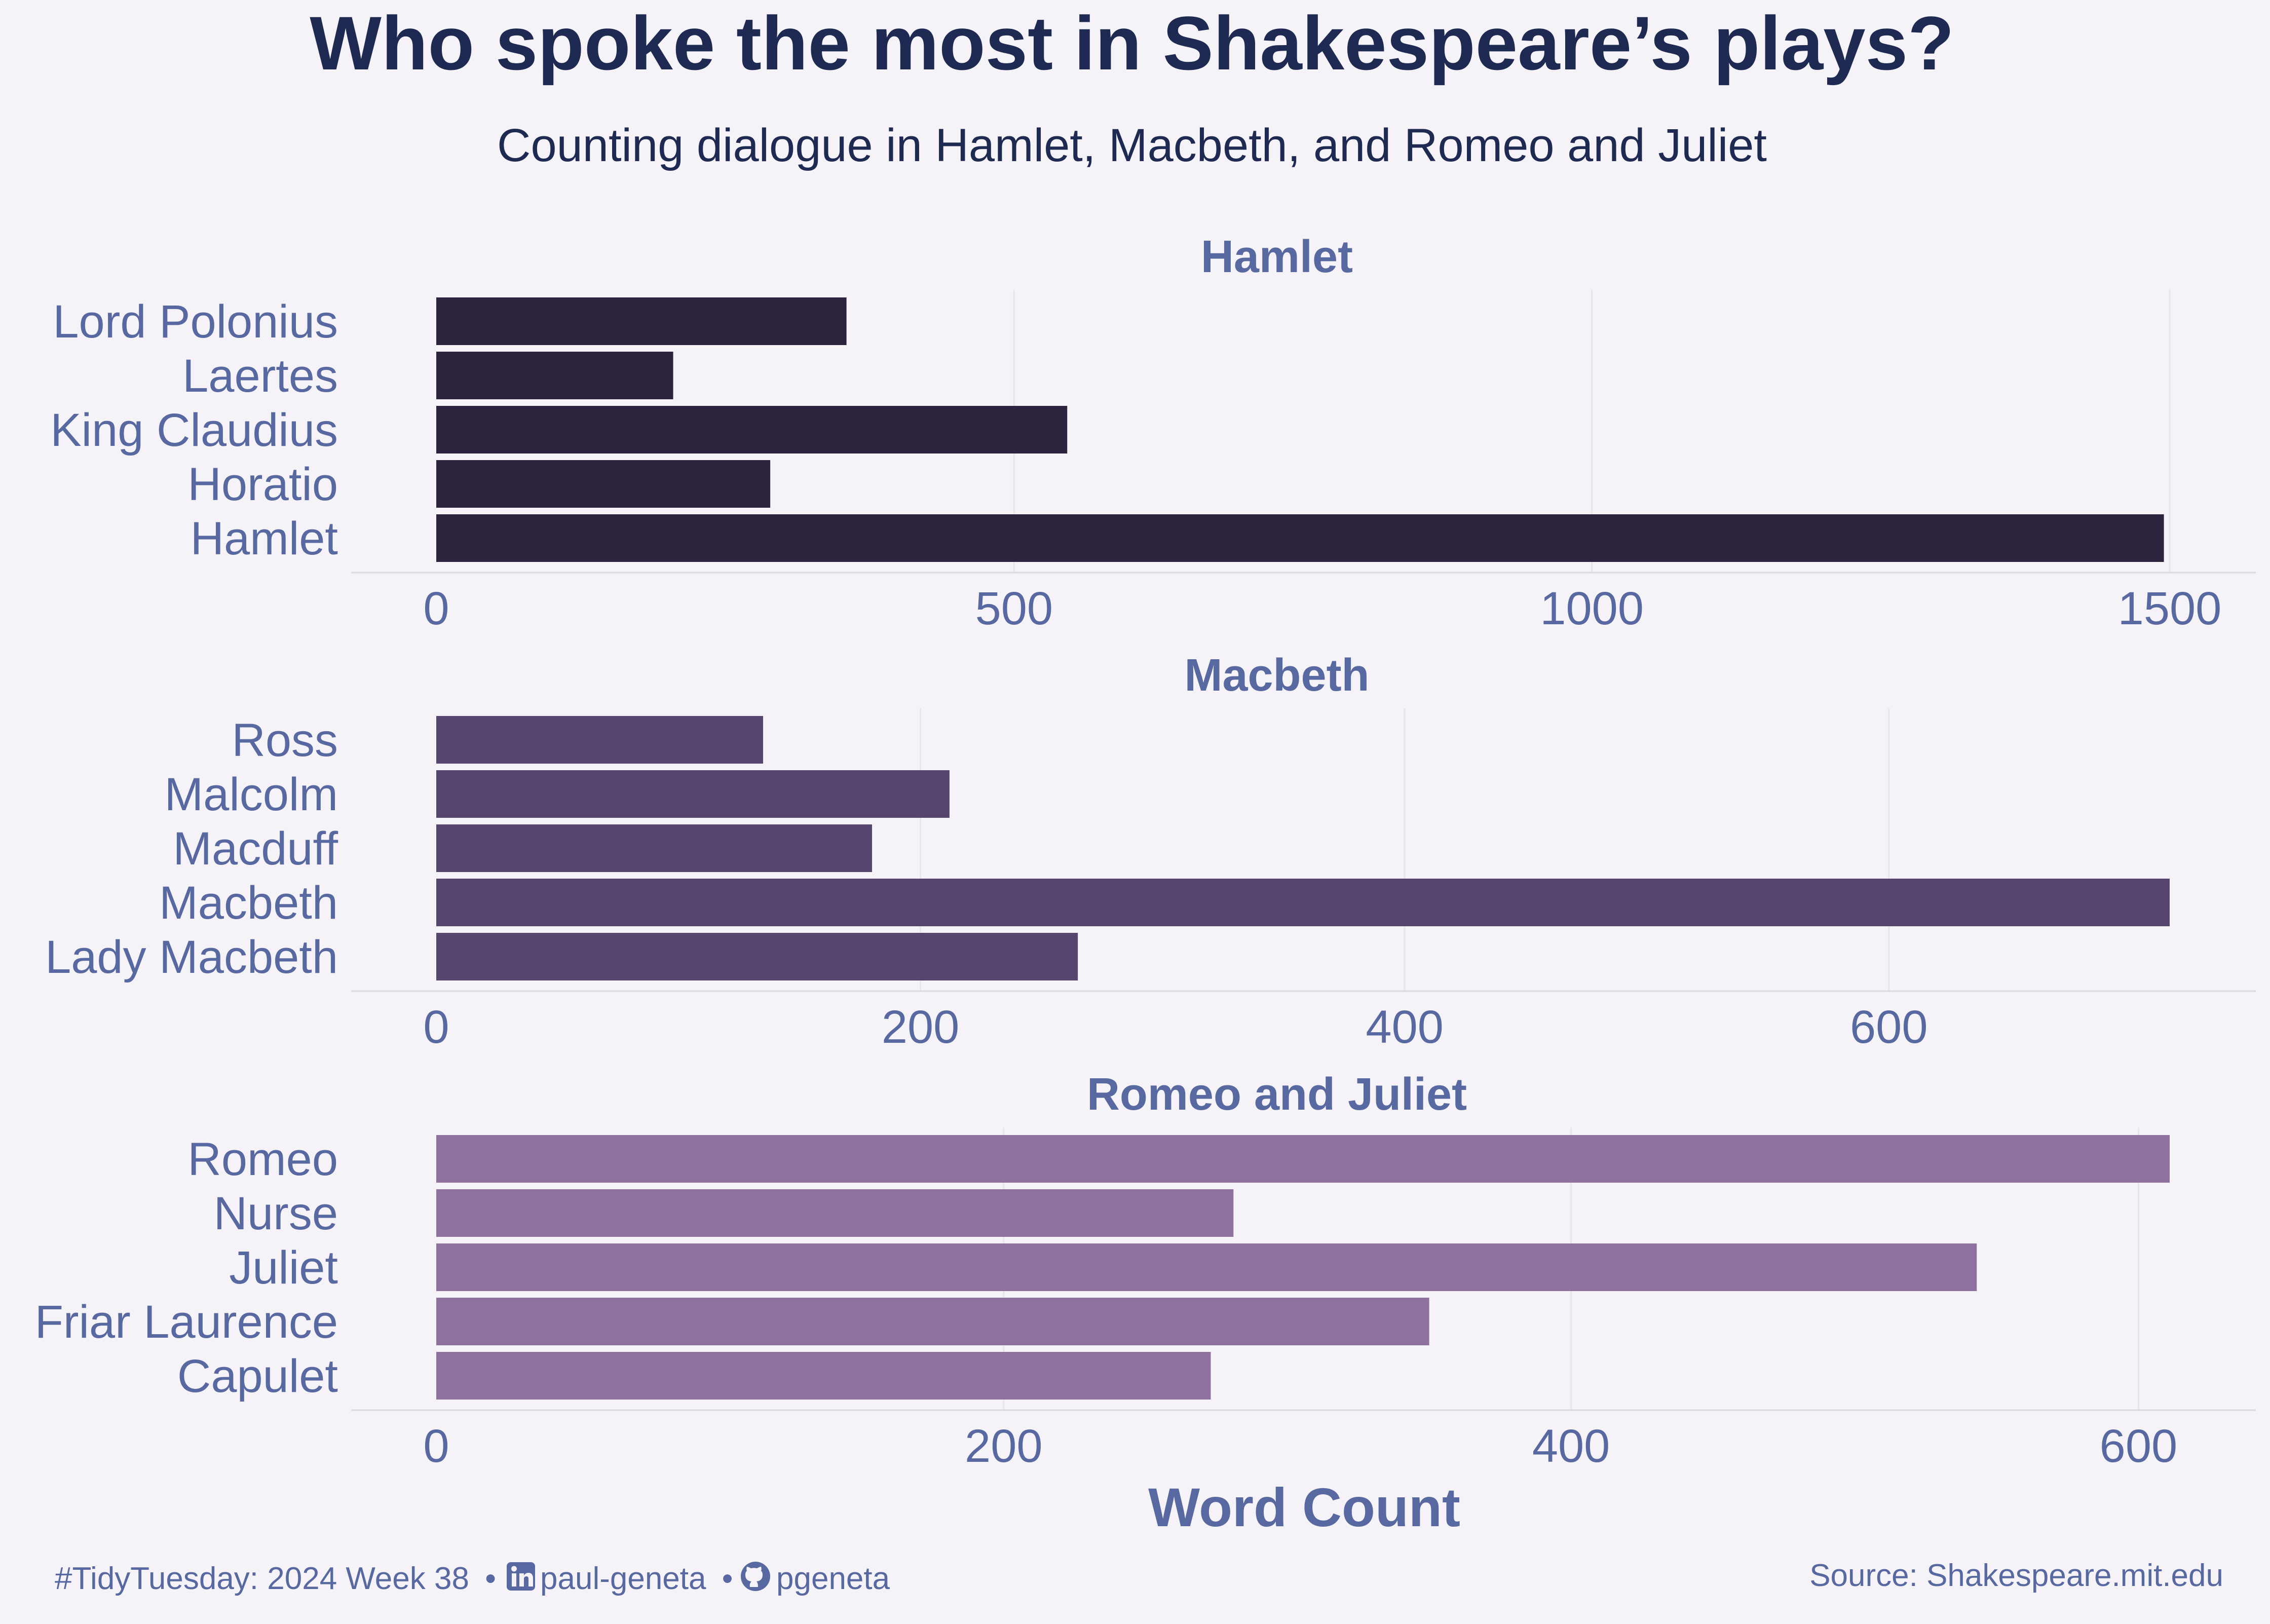 The image size is (2270, 1624). Describe the element at coordinates (265, 538) in the screenshot. I see `category-label: Hamlet` at that location.